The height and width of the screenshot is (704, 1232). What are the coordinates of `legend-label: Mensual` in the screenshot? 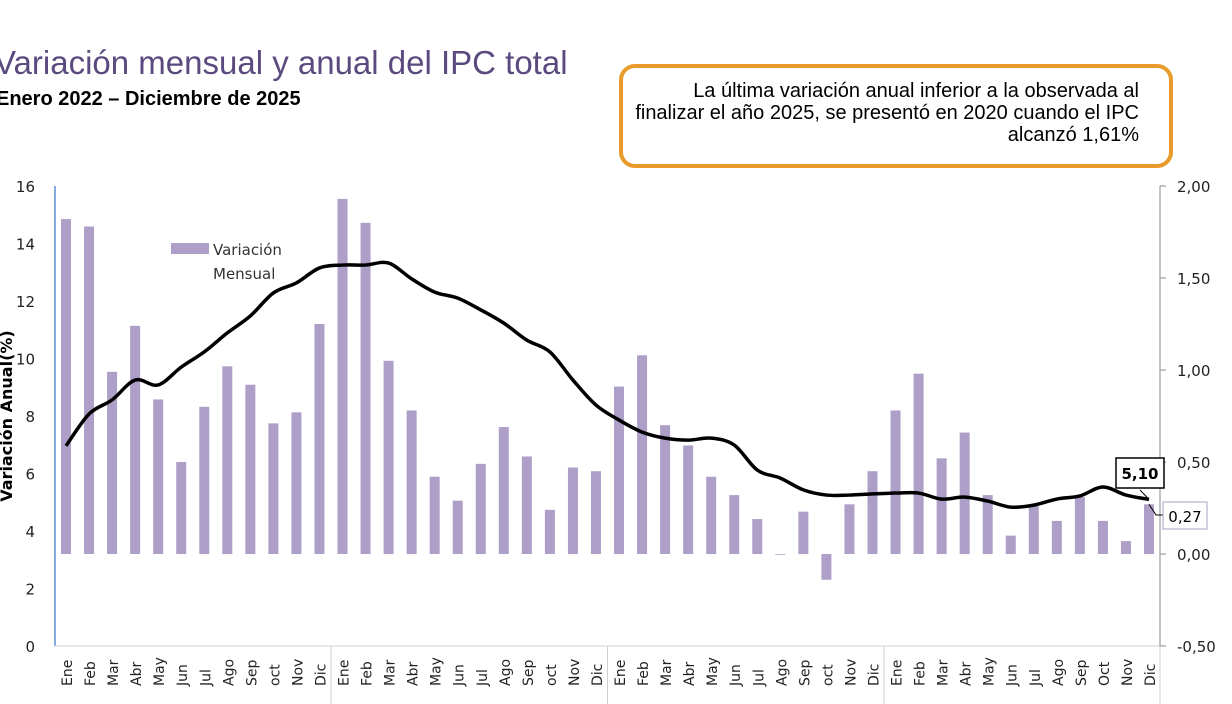 It's located at (244, 274).